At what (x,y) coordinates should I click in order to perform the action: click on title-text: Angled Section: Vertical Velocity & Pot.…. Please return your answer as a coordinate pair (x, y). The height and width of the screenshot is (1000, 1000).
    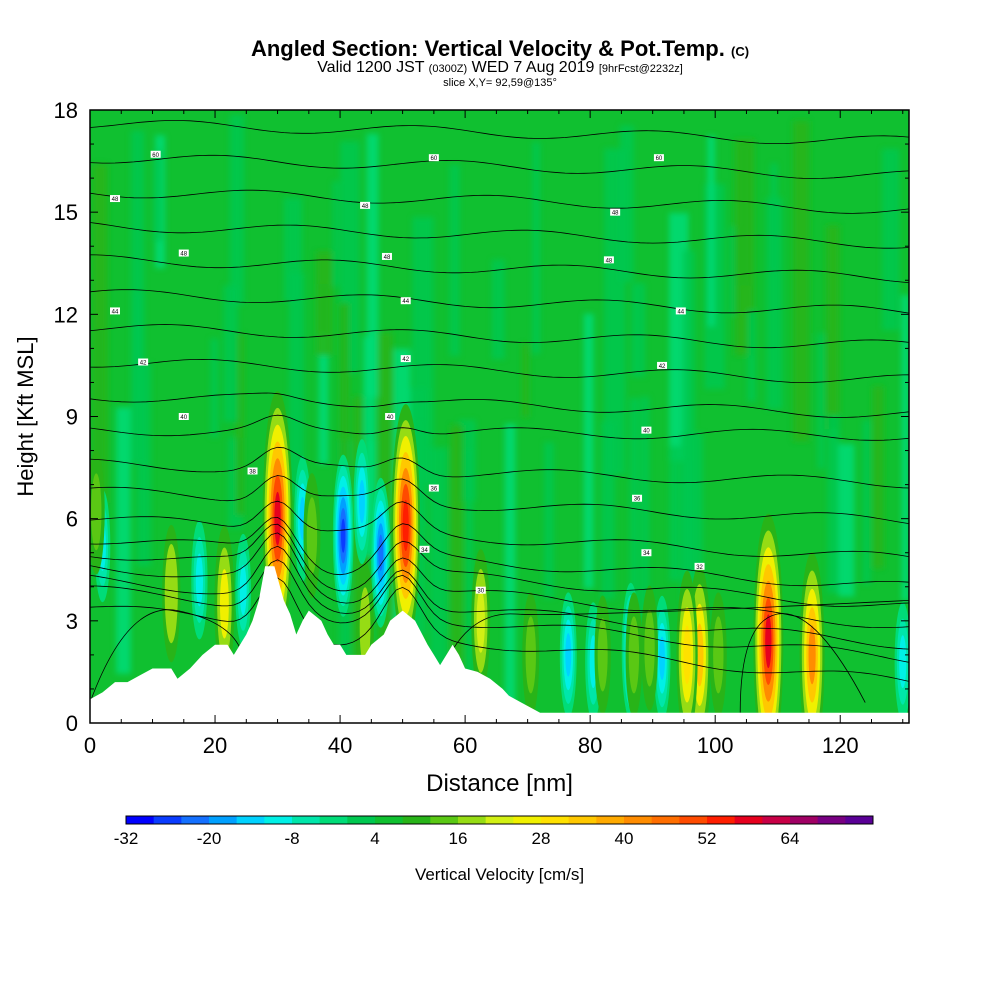
    Looking at the image, I should click on (487, 48).